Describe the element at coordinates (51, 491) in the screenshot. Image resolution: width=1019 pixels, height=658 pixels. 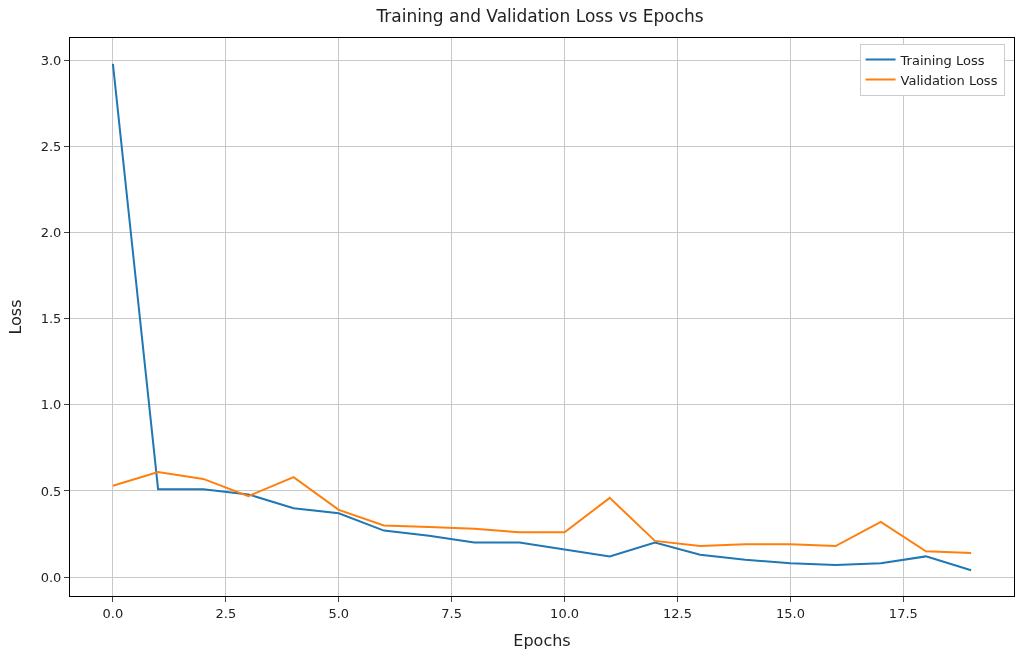
I see `y-tick-label: 0.5` at that location.